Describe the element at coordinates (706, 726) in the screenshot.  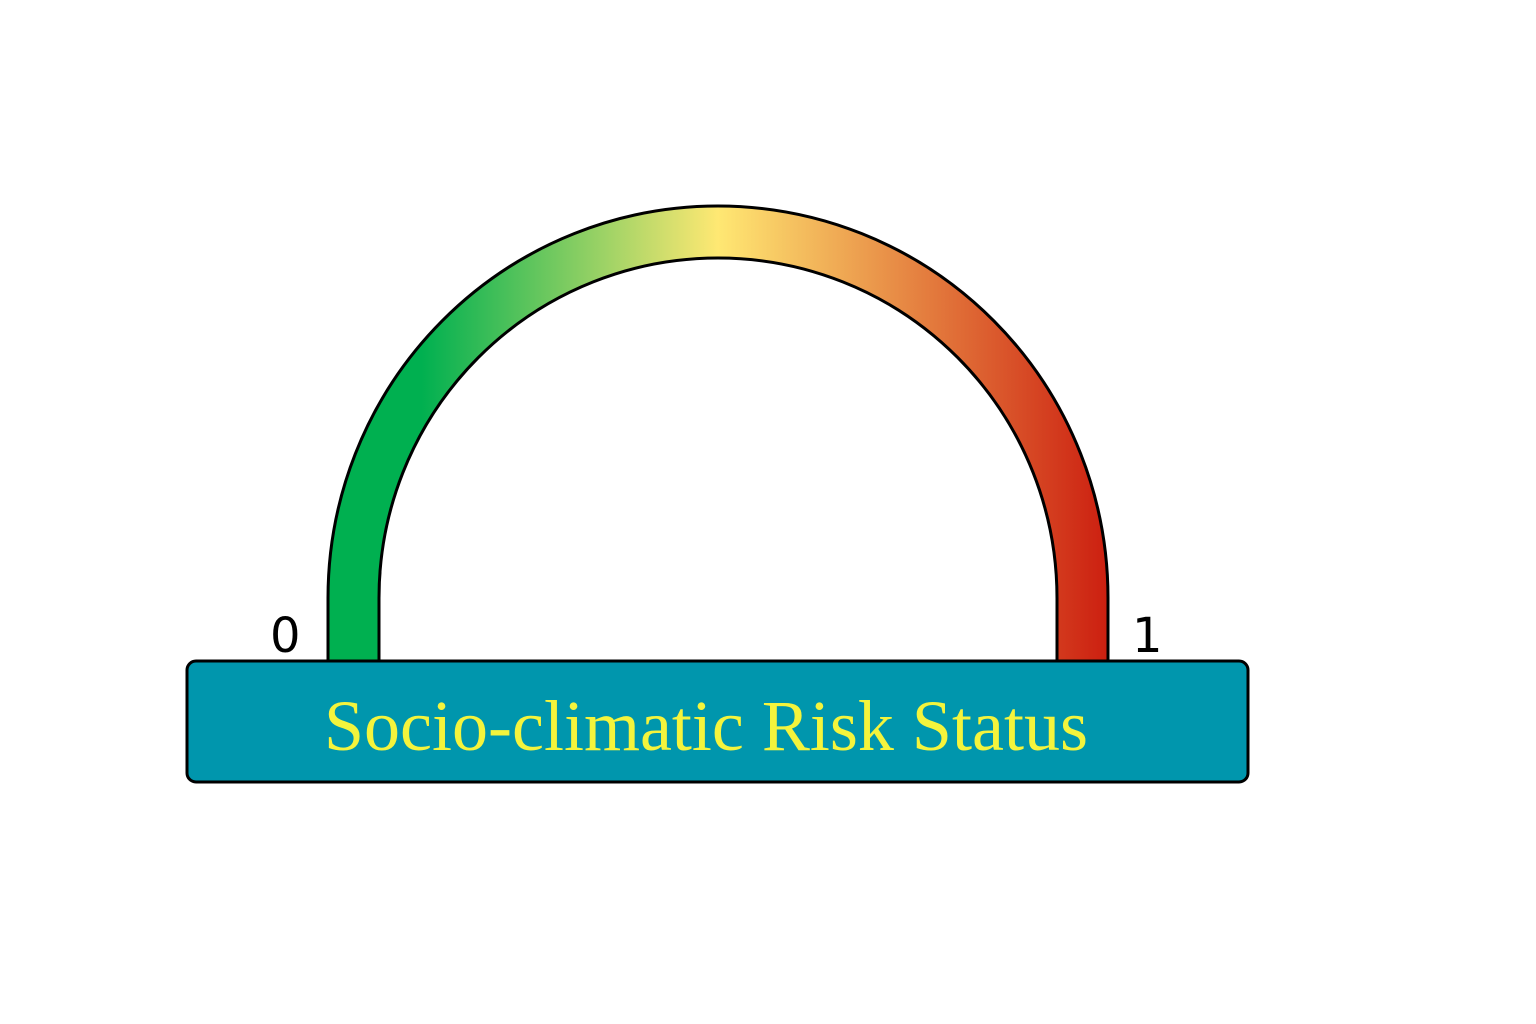
I see `banner-title: Socio-climatic Risk Status` at that location.